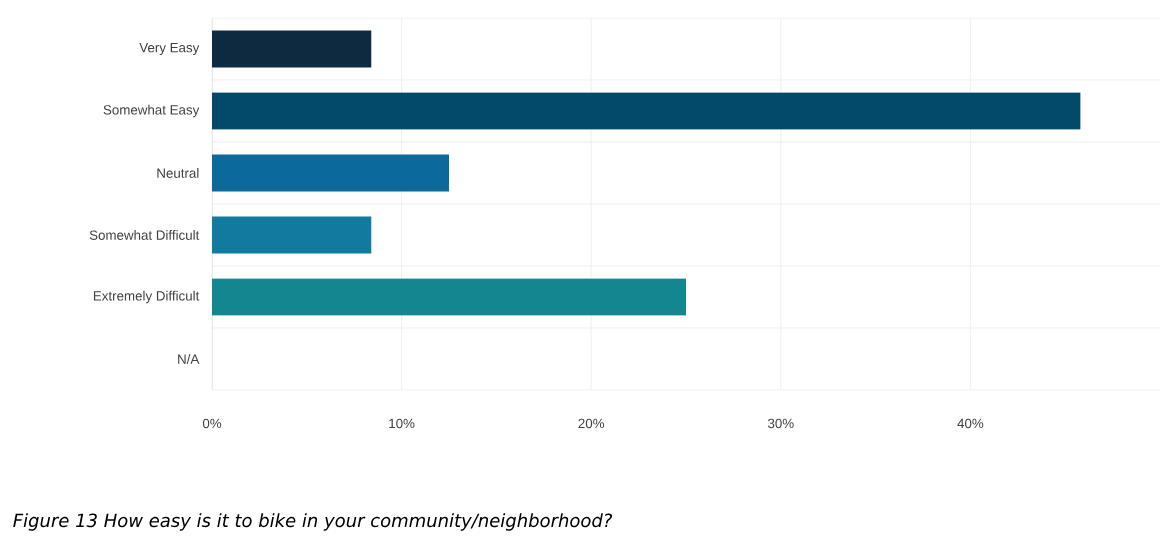  Describe the element at coordinates (169, 49) in the screenshot. I see `y-tick-label: Very Easy` at that location.